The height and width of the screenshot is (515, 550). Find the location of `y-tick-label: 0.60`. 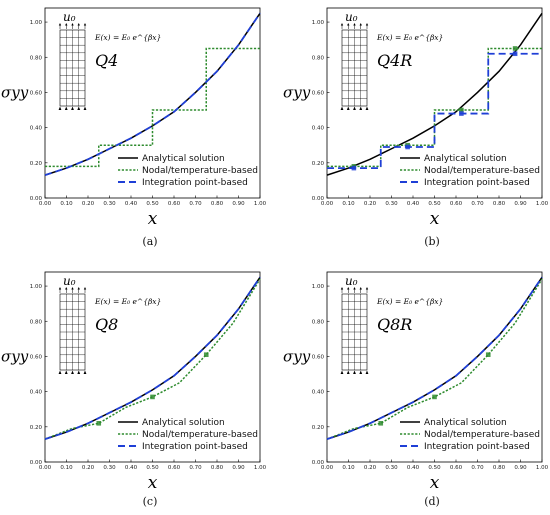

y-tick-label: 0.60 is located at coordinates (318, 93).